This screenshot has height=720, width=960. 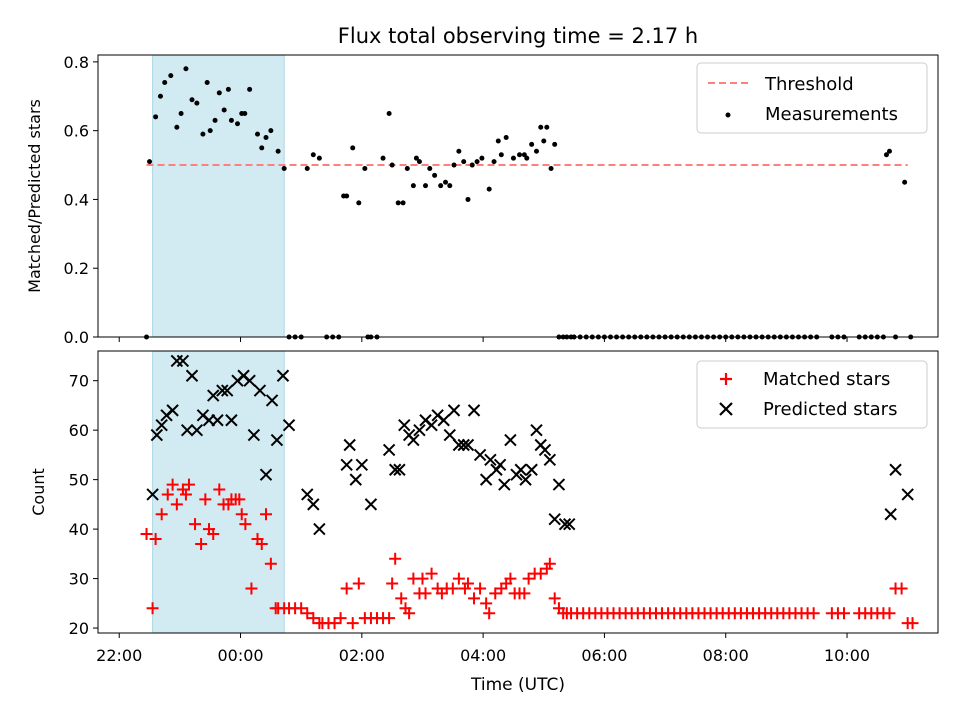 What do you see at coordinates (831, 114) in the screenshot?
I see `measurements-legend-label: Measurements` at bounding box center [831, 114].